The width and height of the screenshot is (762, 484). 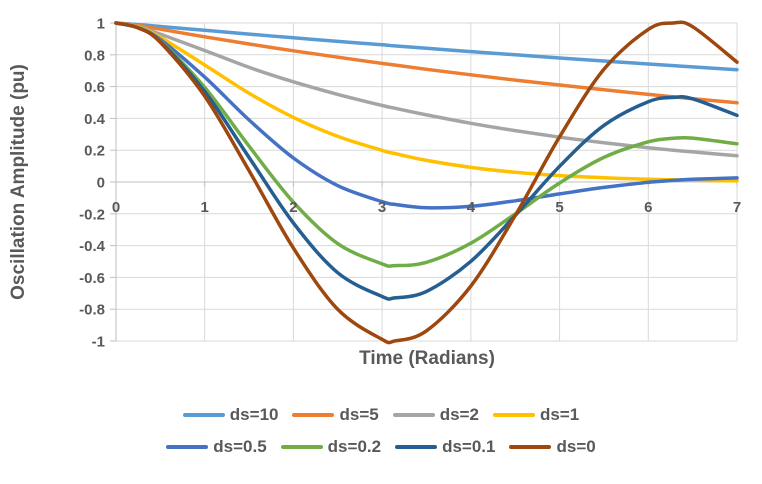 I want to click on legend-item-ds-10: ds=10, so click(x=230, y=414).